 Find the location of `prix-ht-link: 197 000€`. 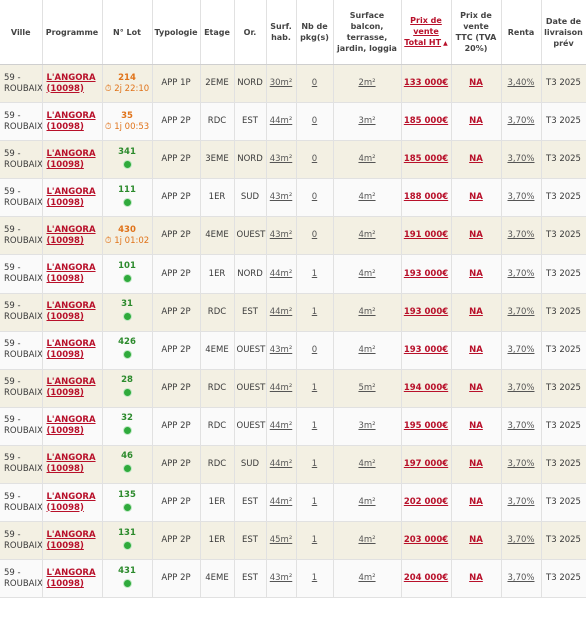

prix-ht-link: 197 000€ is located at coordinates (426, 463).